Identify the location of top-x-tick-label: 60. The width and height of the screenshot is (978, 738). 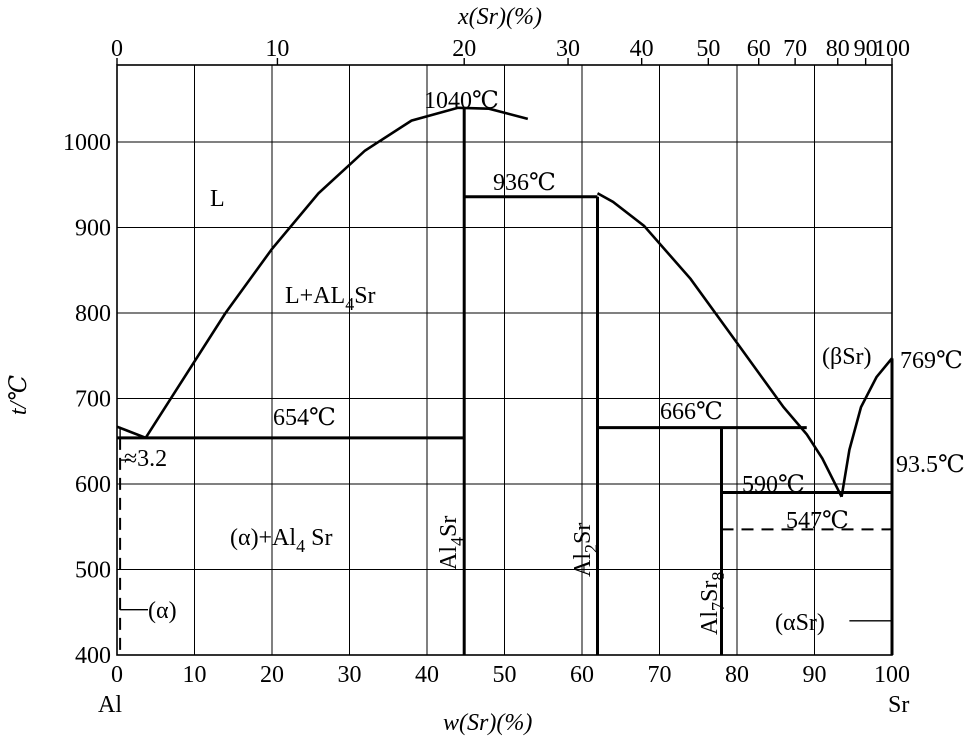
(759, 49).